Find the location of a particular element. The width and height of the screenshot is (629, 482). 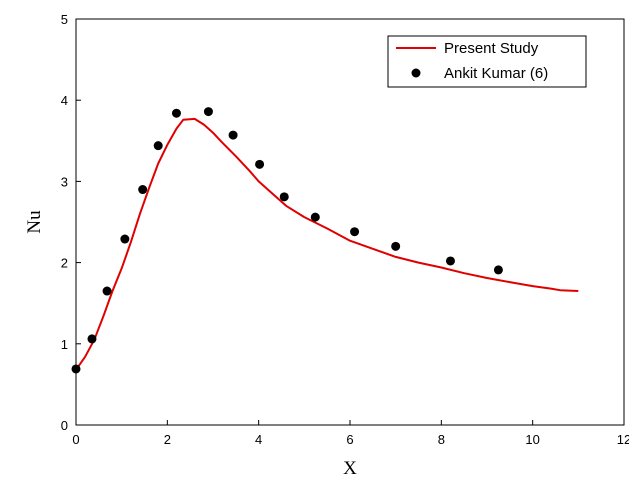

legend-box is located at coordinates (487, 61).